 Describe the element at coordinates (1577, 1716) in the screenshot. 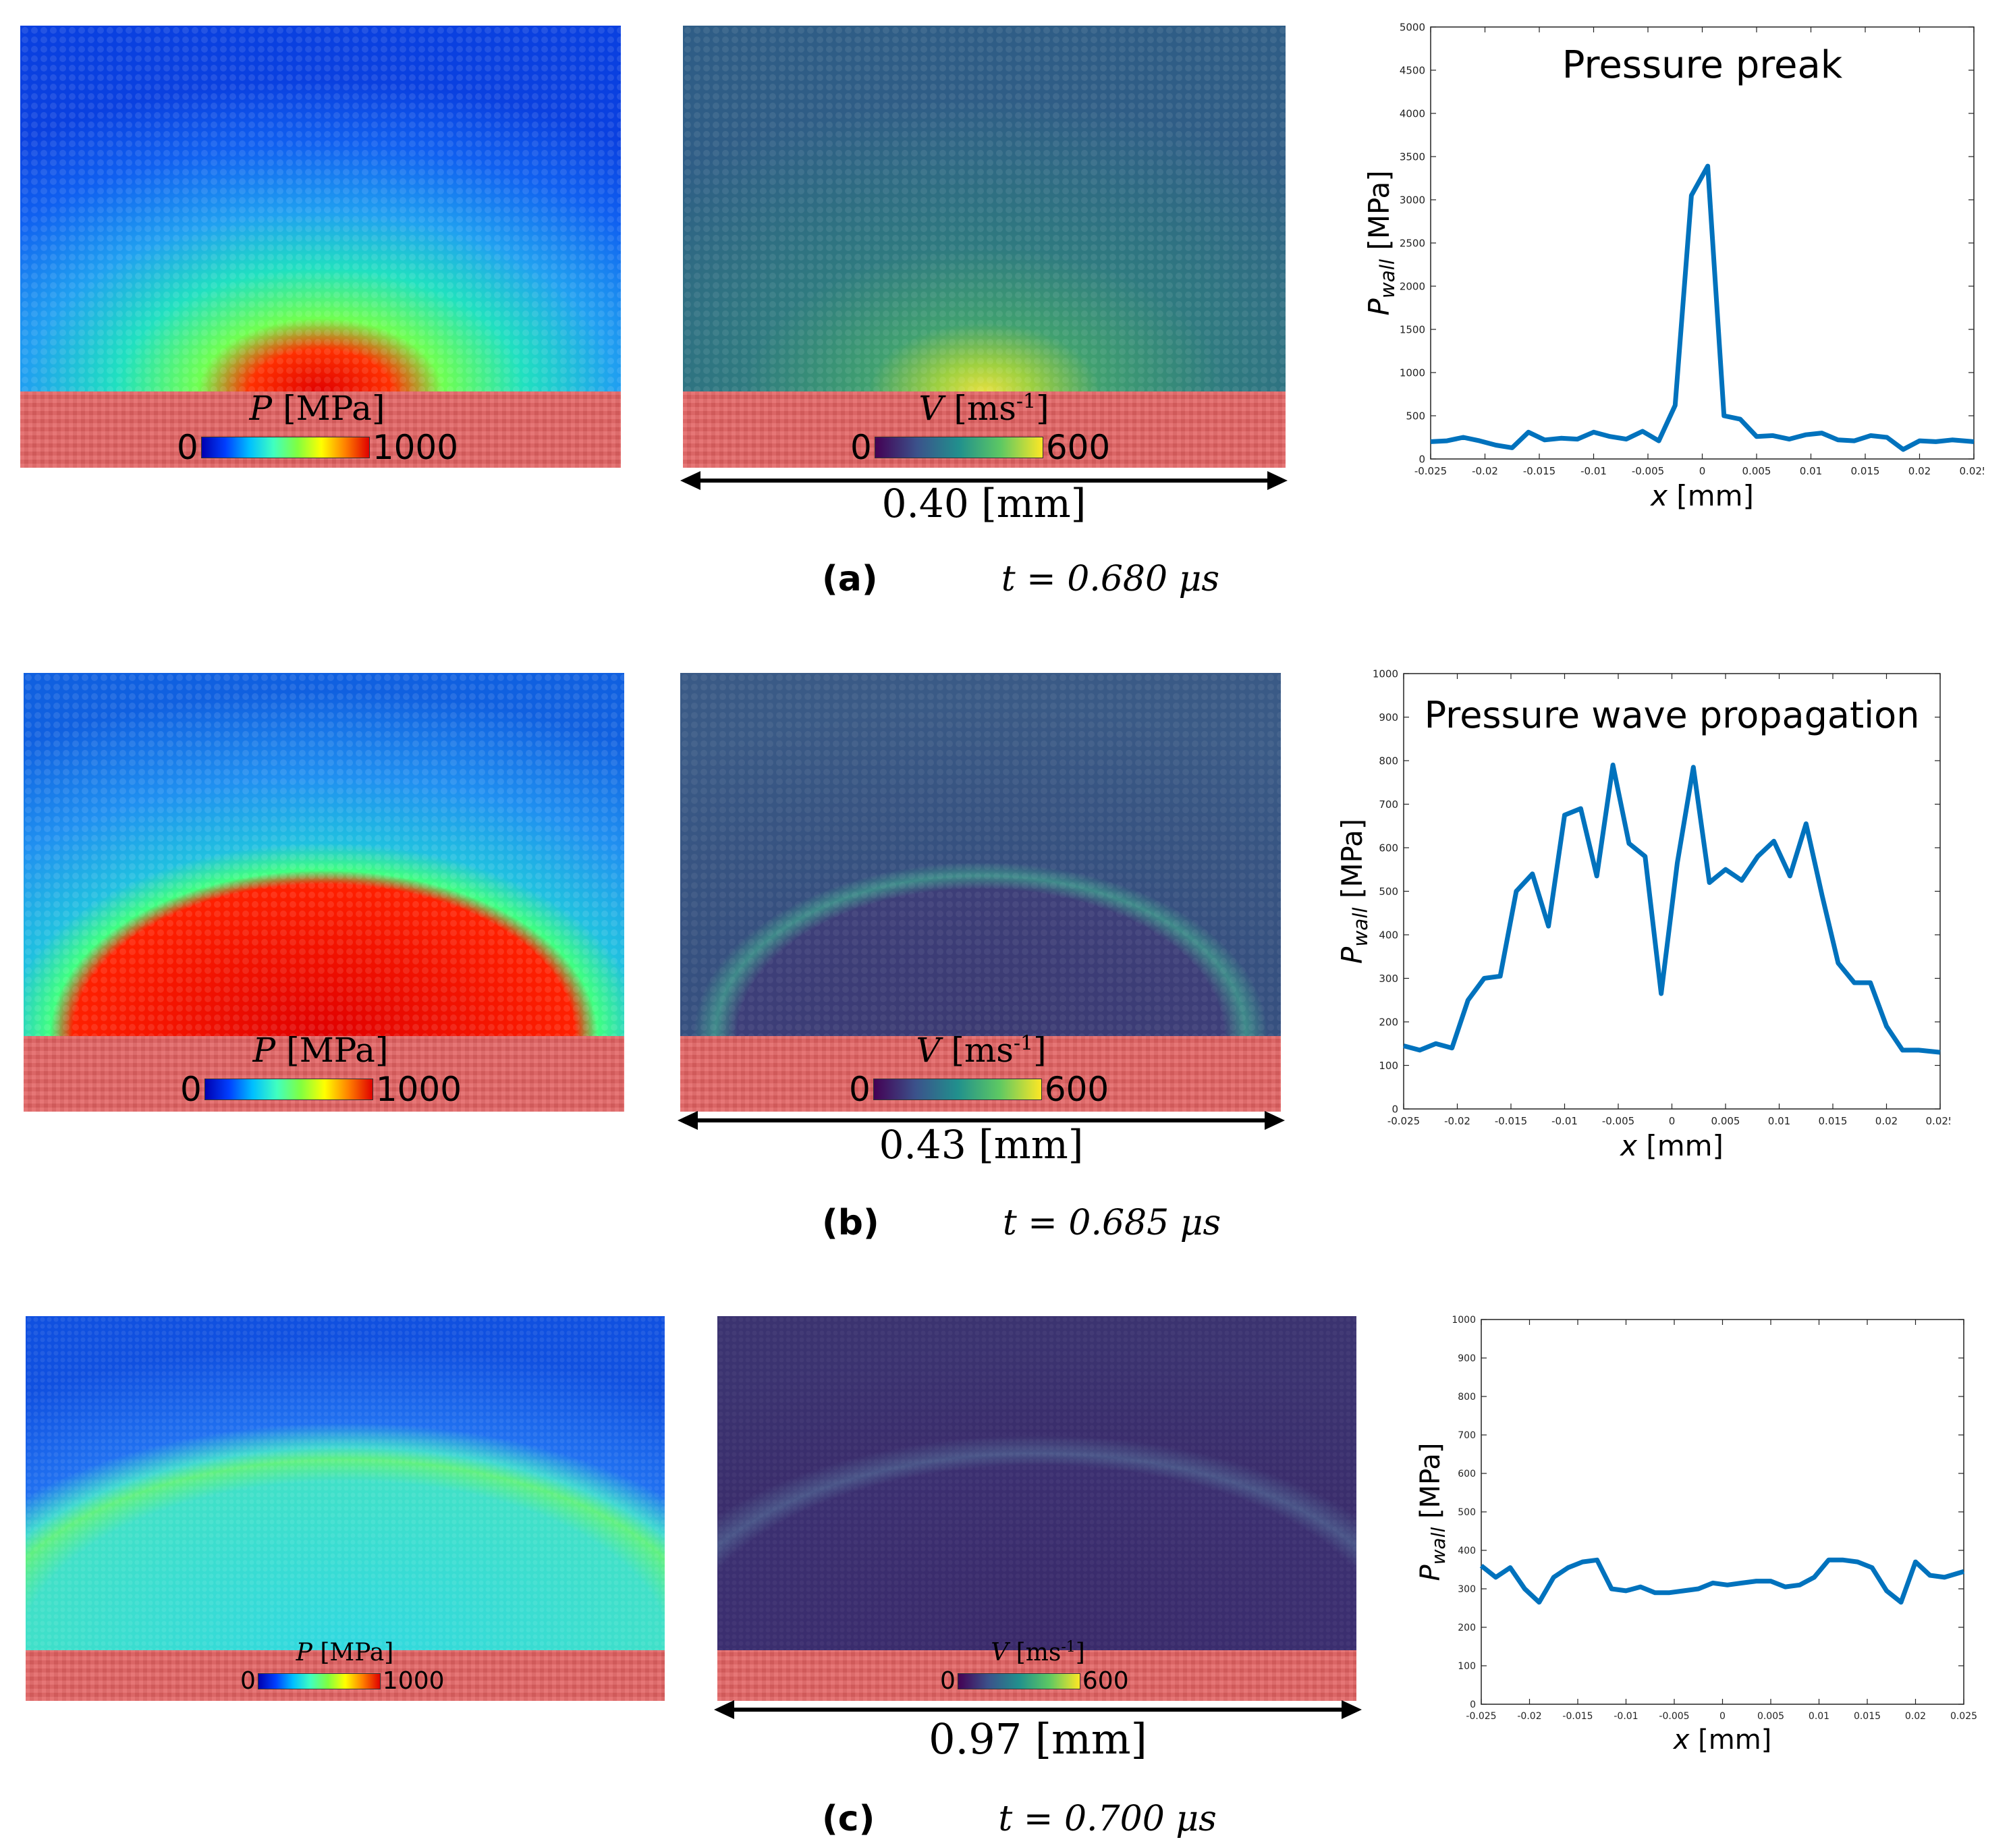

I see `x-tick-label: -0.015` at that location.